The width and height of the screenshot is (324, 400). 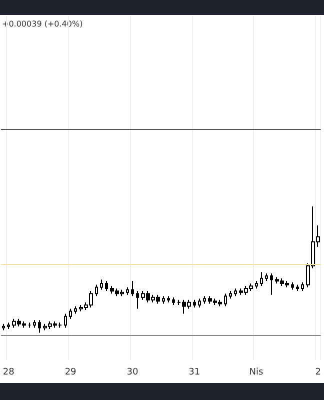 What do you see at coordinates (42, 24) in the screenshot?
I see `text: +0.00039 (+0.40%)` at bounding box center [42, 24].